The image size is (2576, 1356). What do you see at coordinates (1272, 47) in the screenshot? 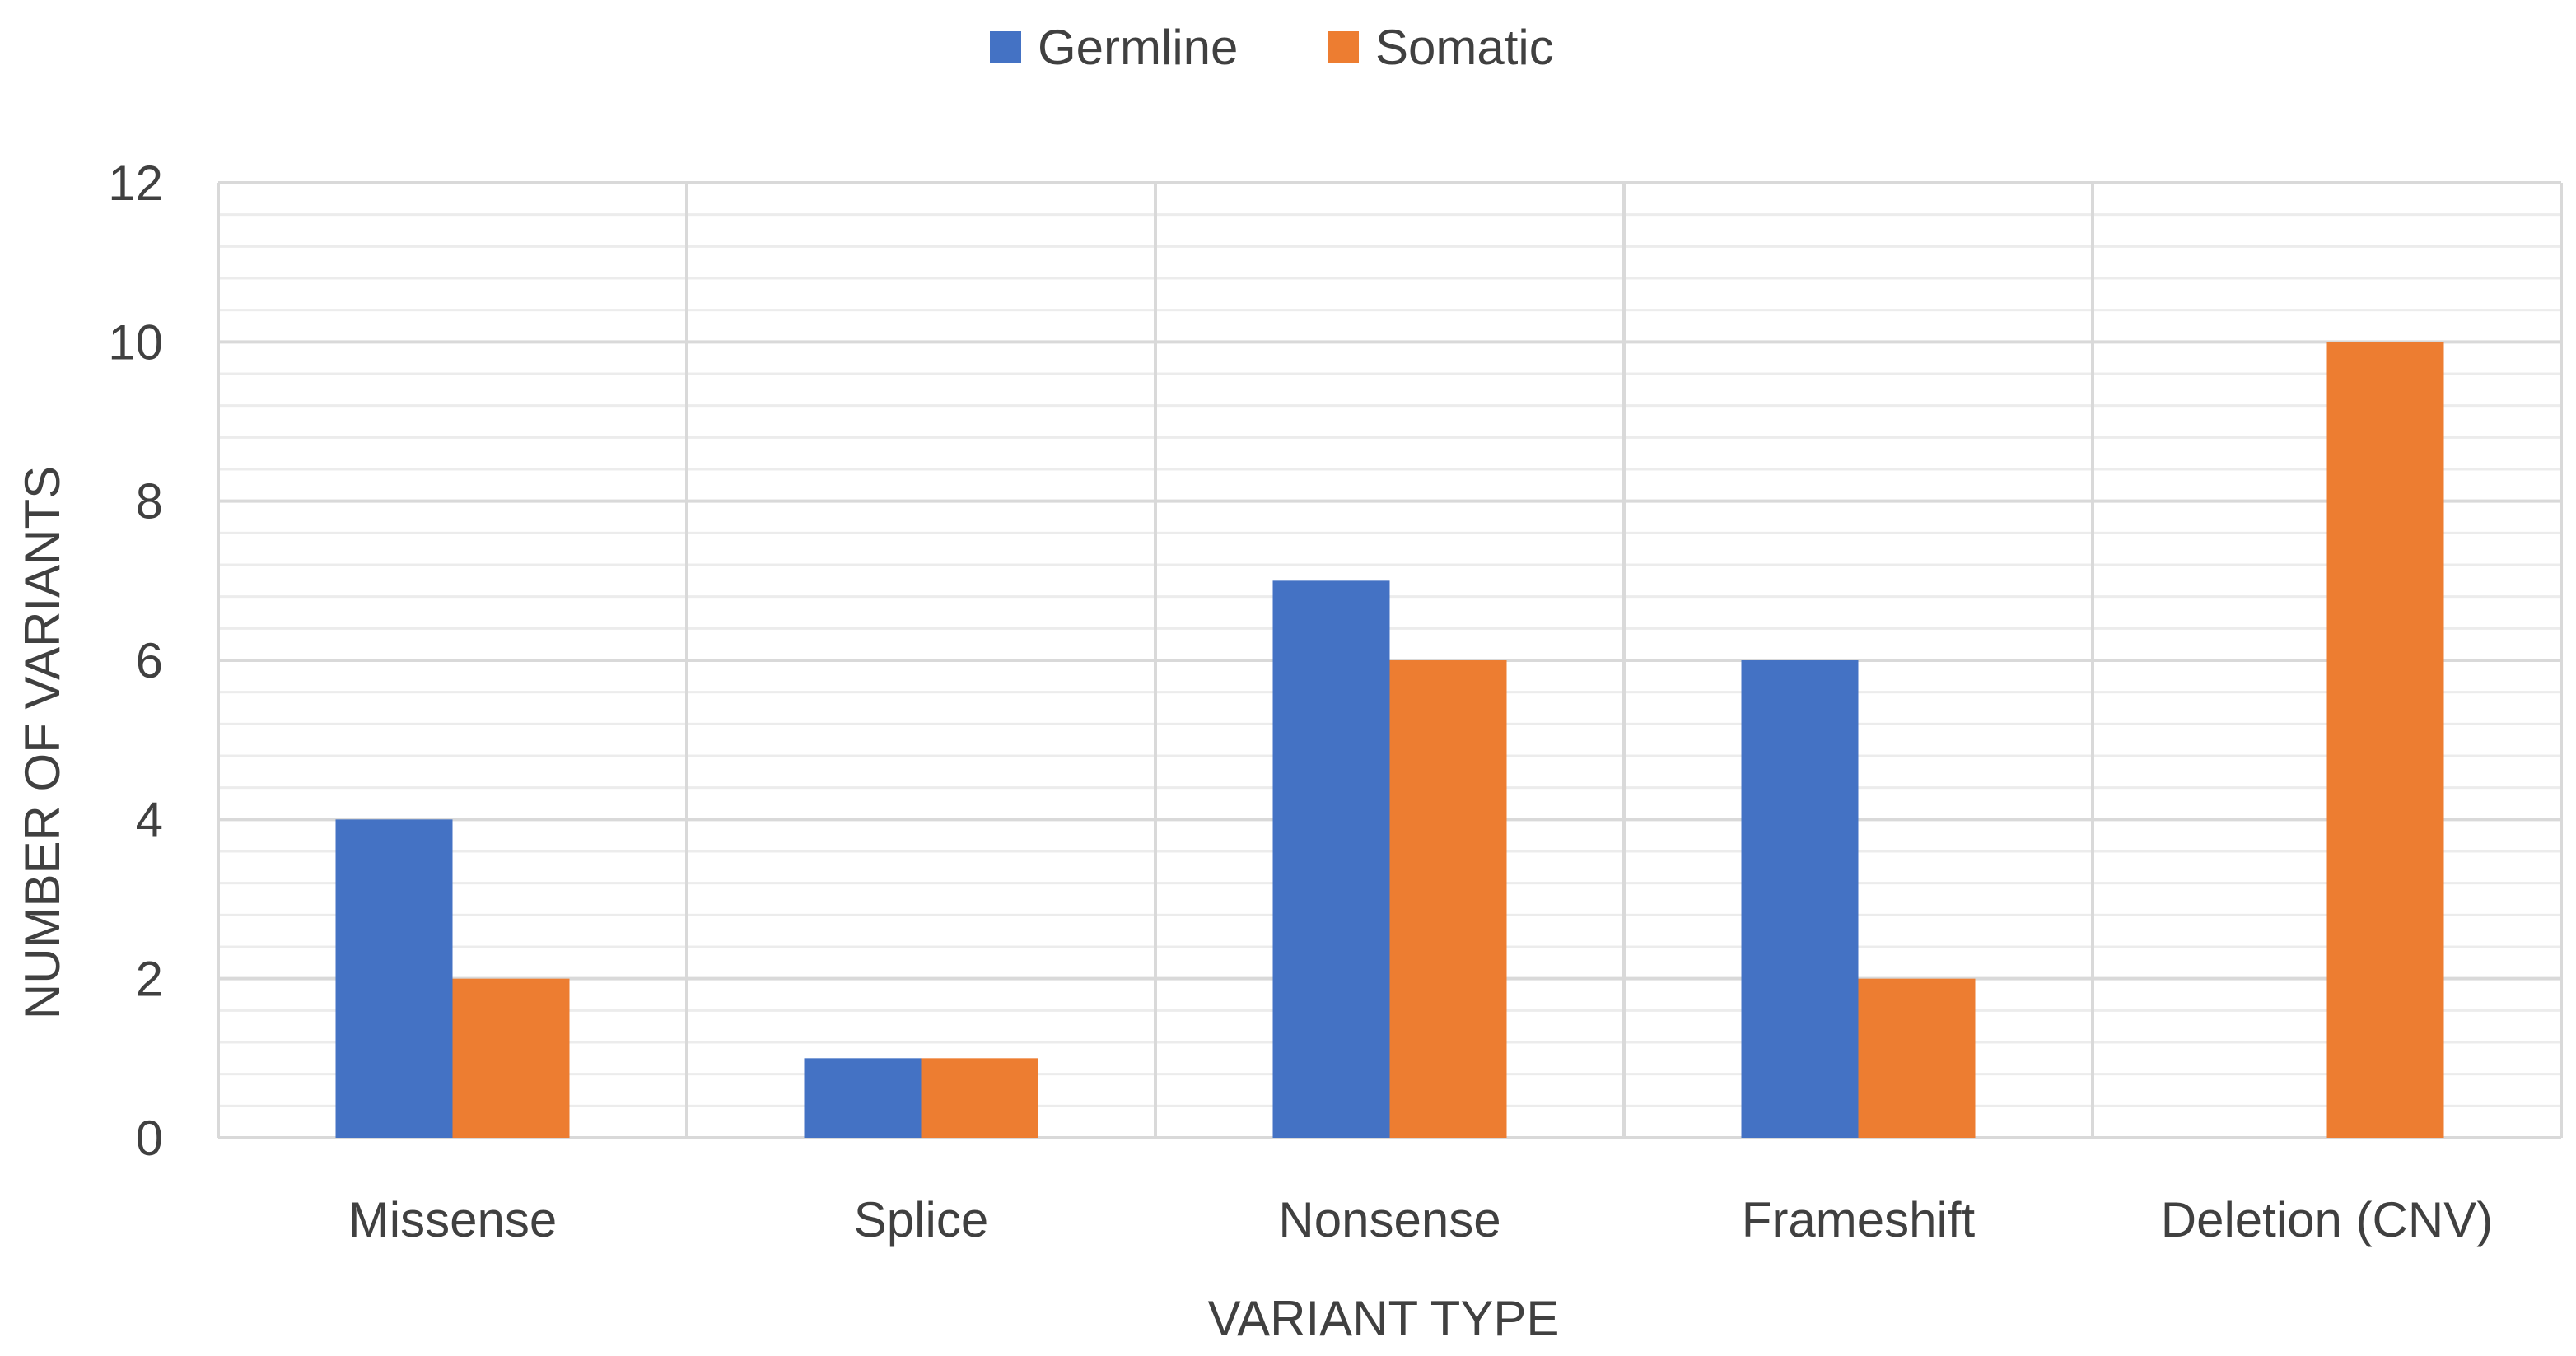
I see `legend: Germline Somatic` at bounding box center [1272, 47].